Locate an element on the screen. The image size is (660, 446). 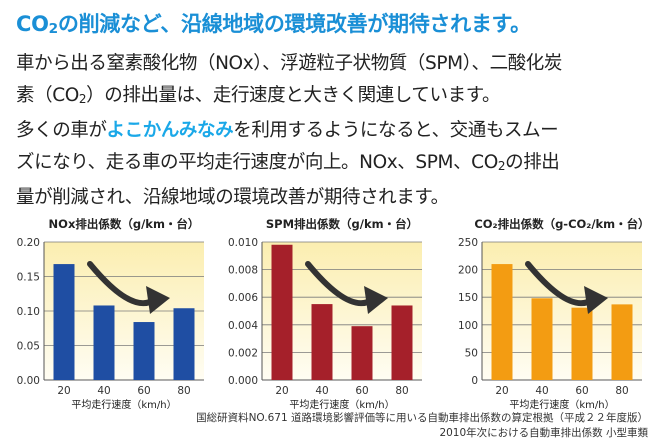
spm-trend-arrow-shaft is located at coordinates (338, 284).